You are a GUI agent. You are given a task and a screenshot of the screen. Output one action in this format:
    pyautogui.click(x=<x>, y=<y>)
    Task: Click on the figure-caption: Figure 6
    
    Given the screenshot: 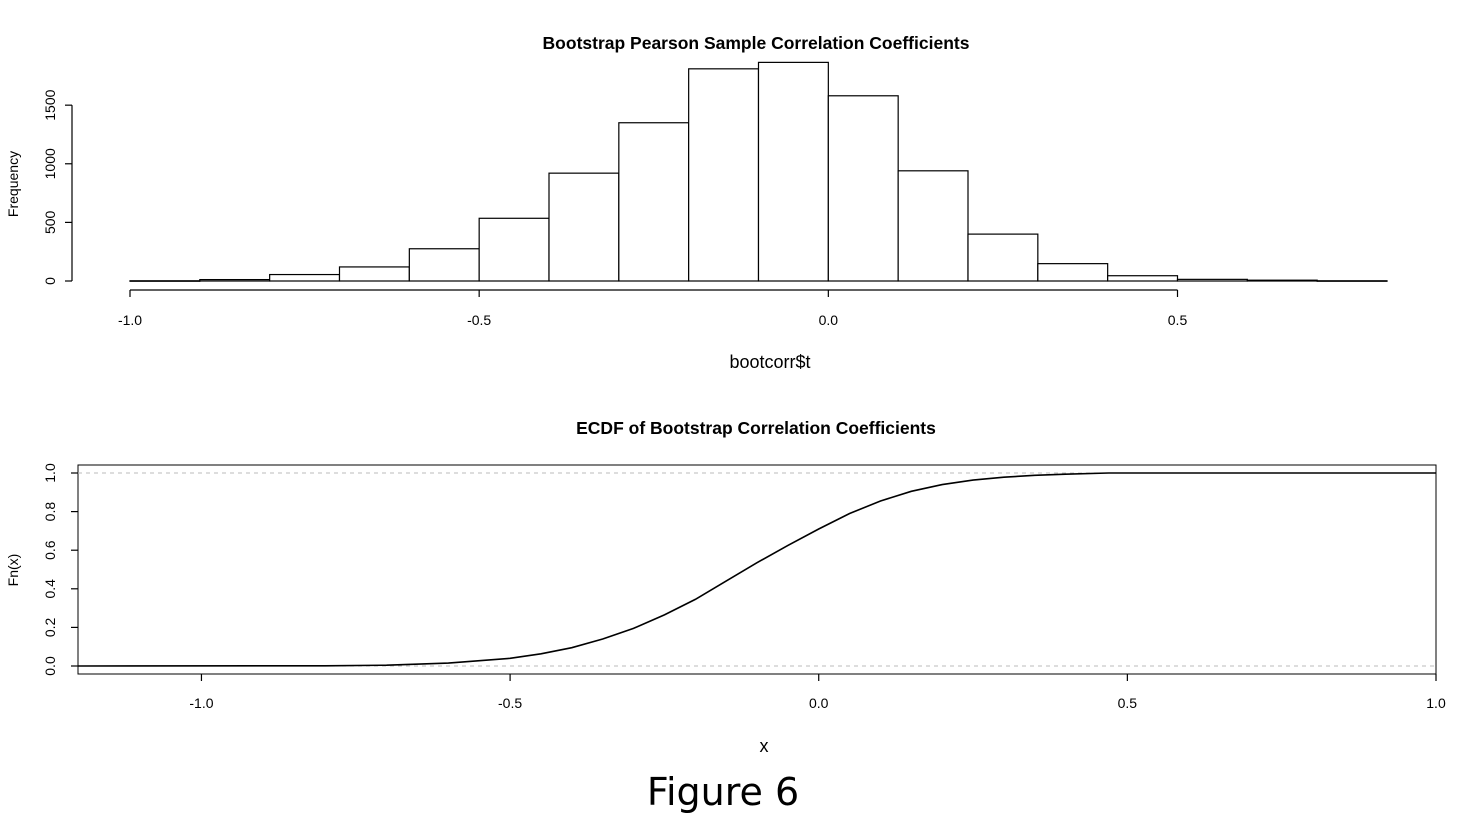 What is the action you would take?
    pyautogui.click(x=723, y=792)
    